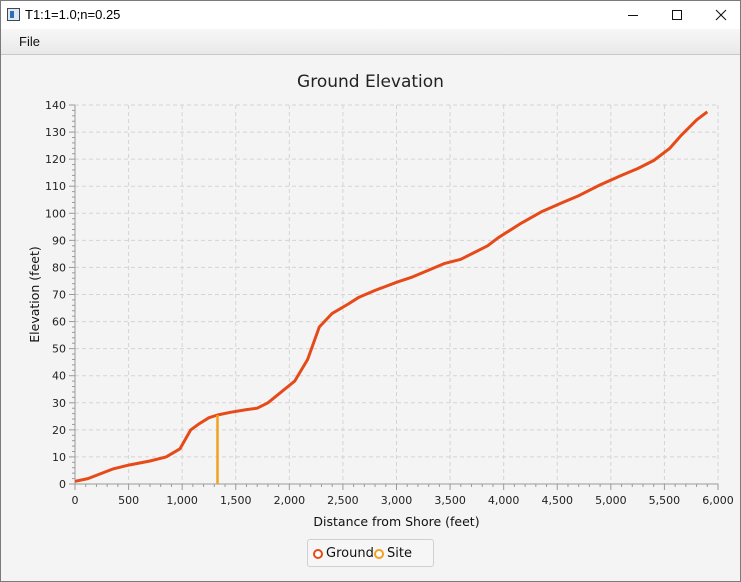 The height and width of the screenshot is (582, 741). I want to click on window-title: T1:1=1.0;n=0.25, so click(73, 14).